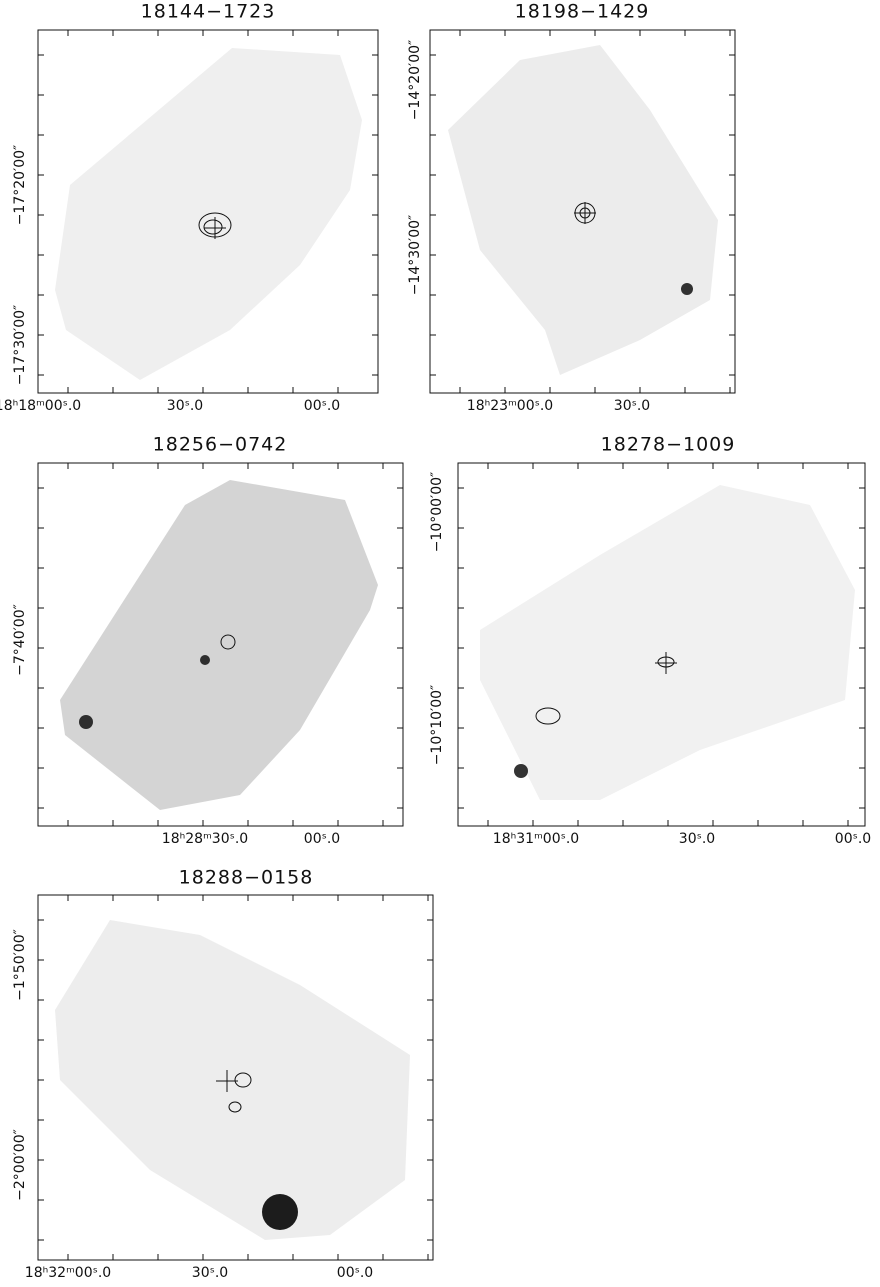 The image size is (880, 1287). Describe the element at coordinates (220, 445) in the screenshot. I see `panel-title: 18256−0742` at that location.